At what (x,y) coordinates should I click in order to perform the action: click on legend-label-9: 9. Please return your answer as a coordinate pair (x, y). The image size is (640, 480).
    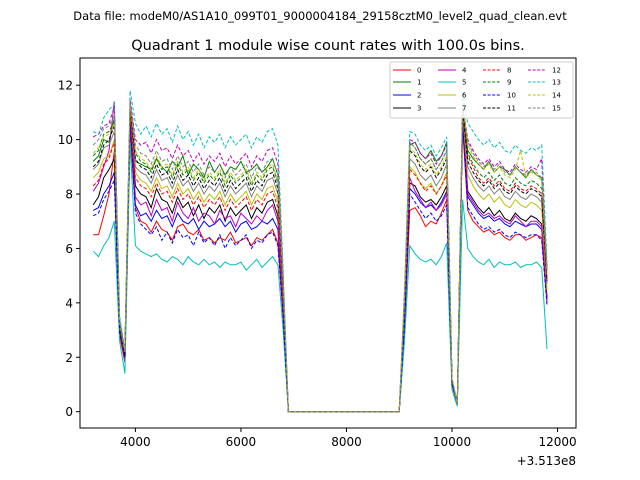
    Looking at the image, I should click on (509, 83).